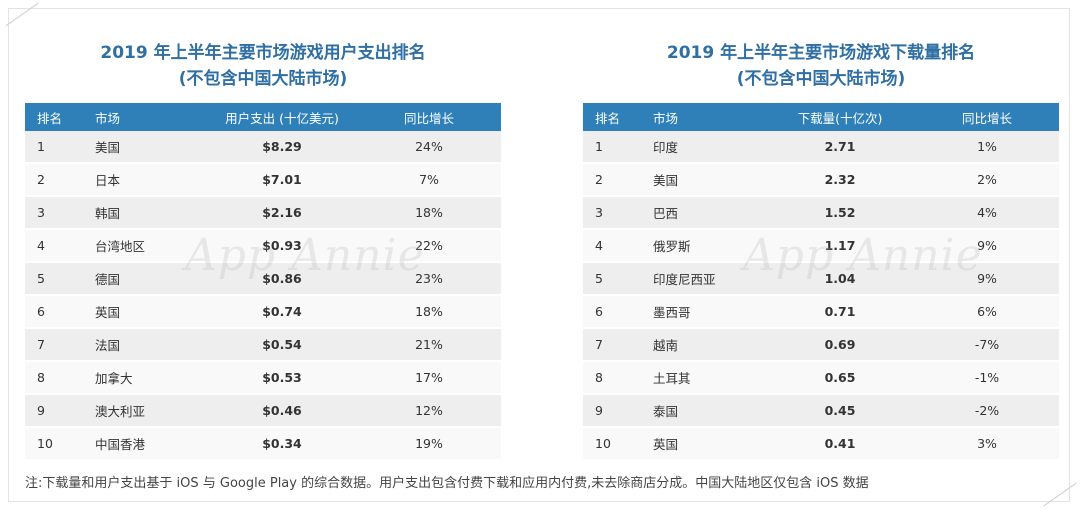 This screenshot has width=1080, height=512. What do you see at coordinates (987, 213) in the screenshot?
I see `growth-cell: 4%` at bounding box center [987, 213].